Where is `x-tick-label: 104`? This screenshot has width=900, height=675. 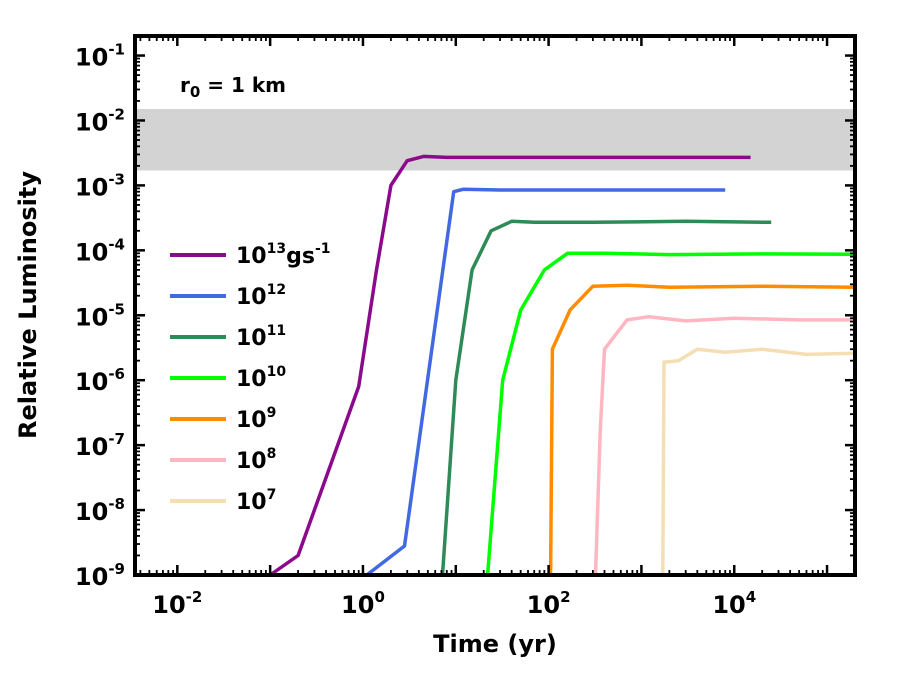 x-tick-label: 104 is located at coordinates (734, 603).